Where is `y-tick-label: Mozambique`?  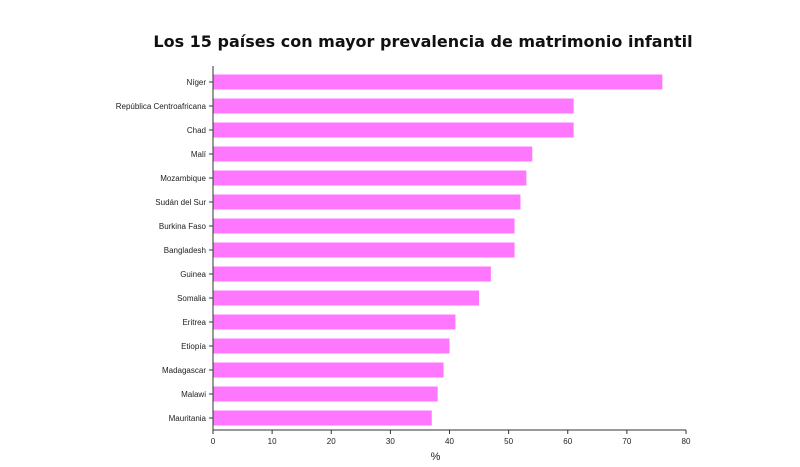 y-tick-label: Mozambique is located at coordinates (183, 178).